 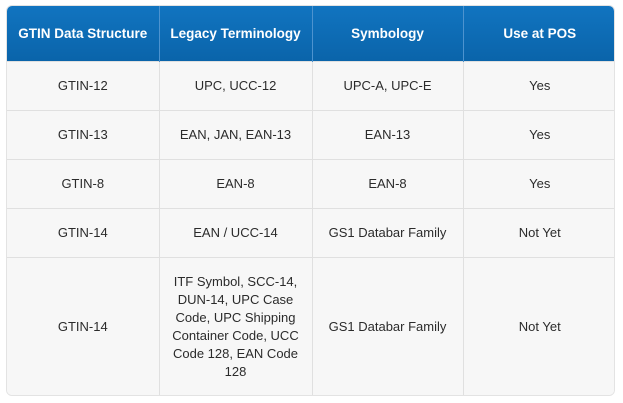 What do you see at coordinates (387, 135) in the screenshot?
I see `cell-symbology: EAN-13` at bounding box center [387, 135].